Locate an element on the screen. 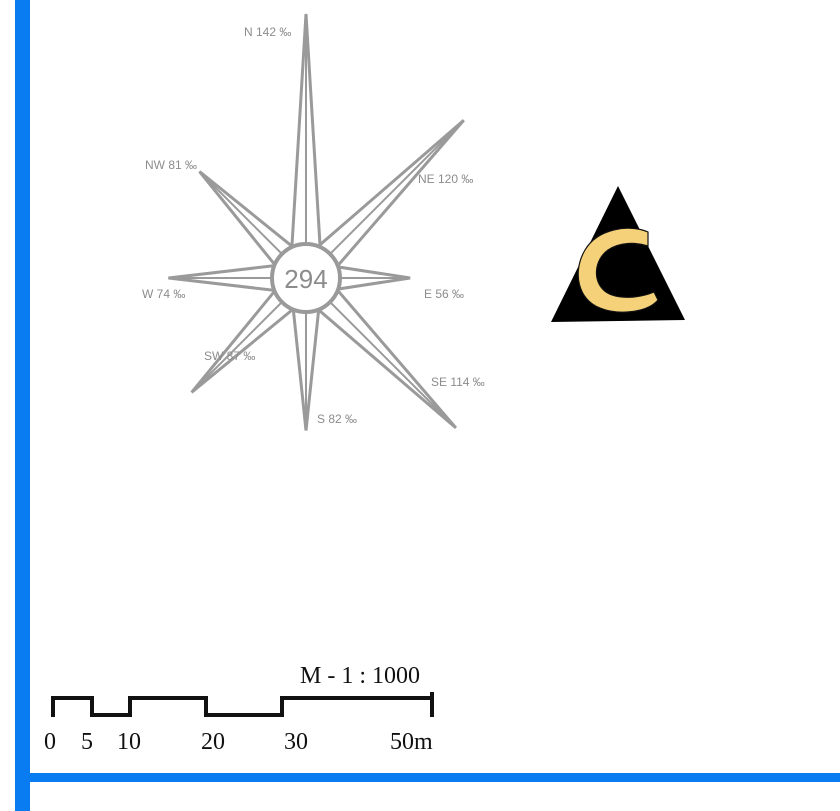  label-se: SE 114 ‰ is located at coordinates (458, 382).